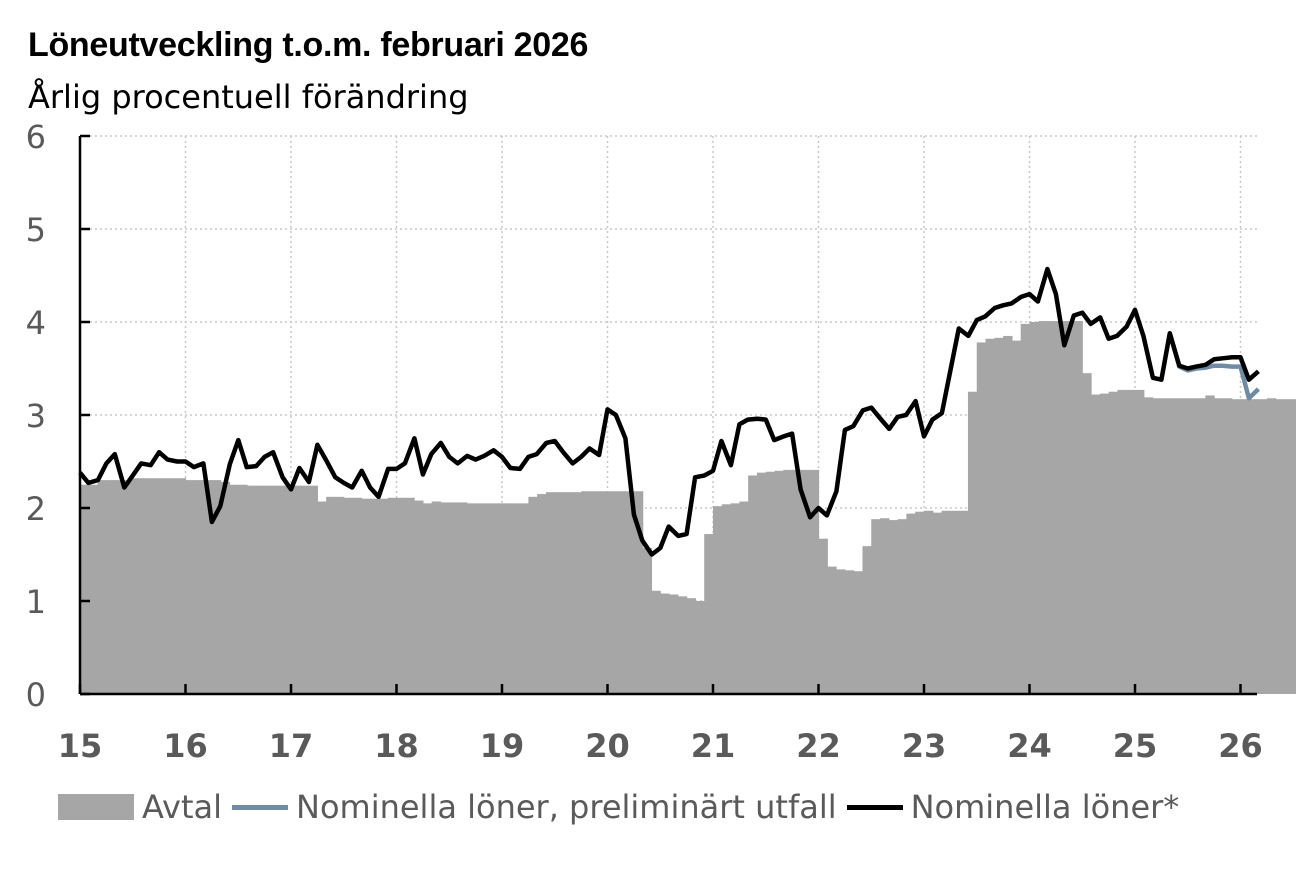  Describe the element at coordinates (140, 807) in the screenshot. I see `legend-item-avtal: Avtal` at that location.